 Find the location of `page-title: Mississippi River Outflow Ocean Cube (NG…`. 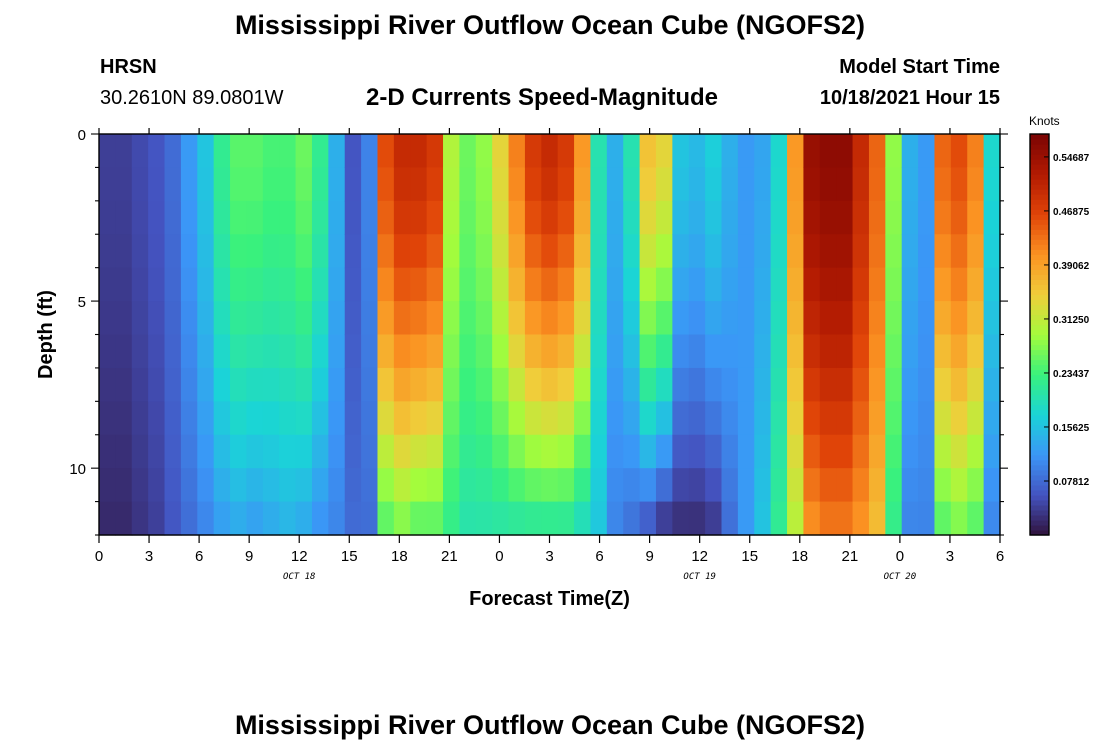

page-title: Mississippi River Outflow Ocean Cube (NG… is located at coordinates (550, 25).